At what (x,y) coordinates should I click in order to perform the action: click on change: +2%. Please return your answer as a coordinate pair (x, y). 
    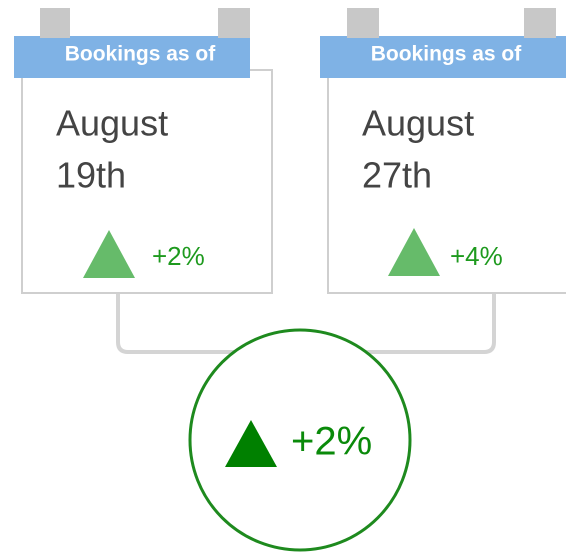
    Looking at the image, I should click on (178, 256).